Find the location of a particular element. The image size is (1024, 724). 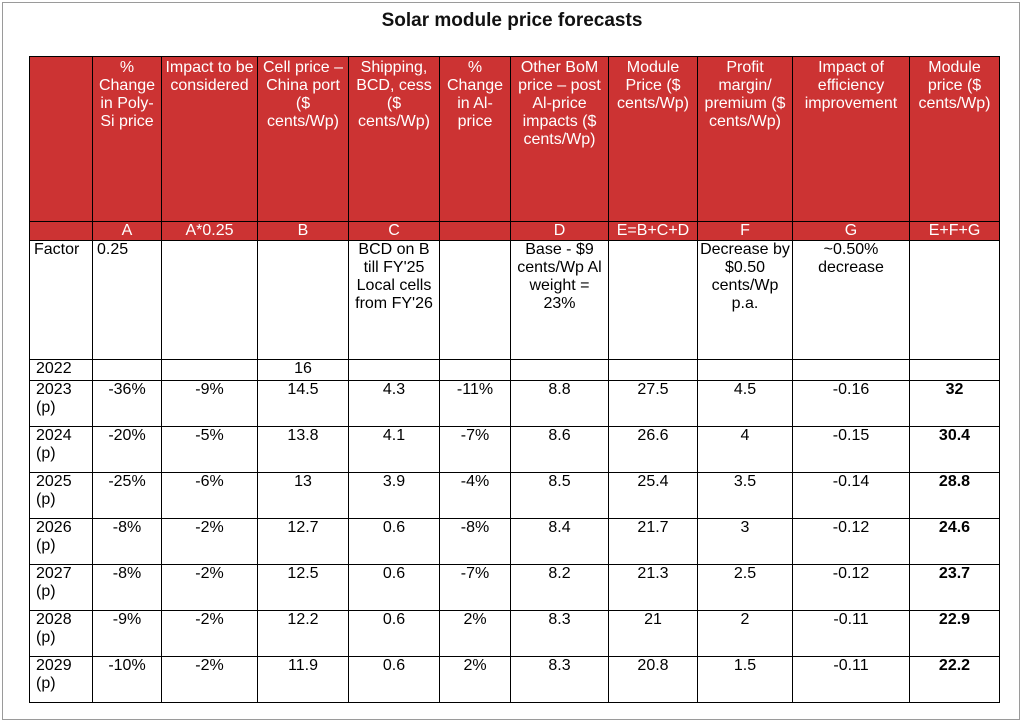

table-cell: 4.5 is located at coordinates (745, 403).